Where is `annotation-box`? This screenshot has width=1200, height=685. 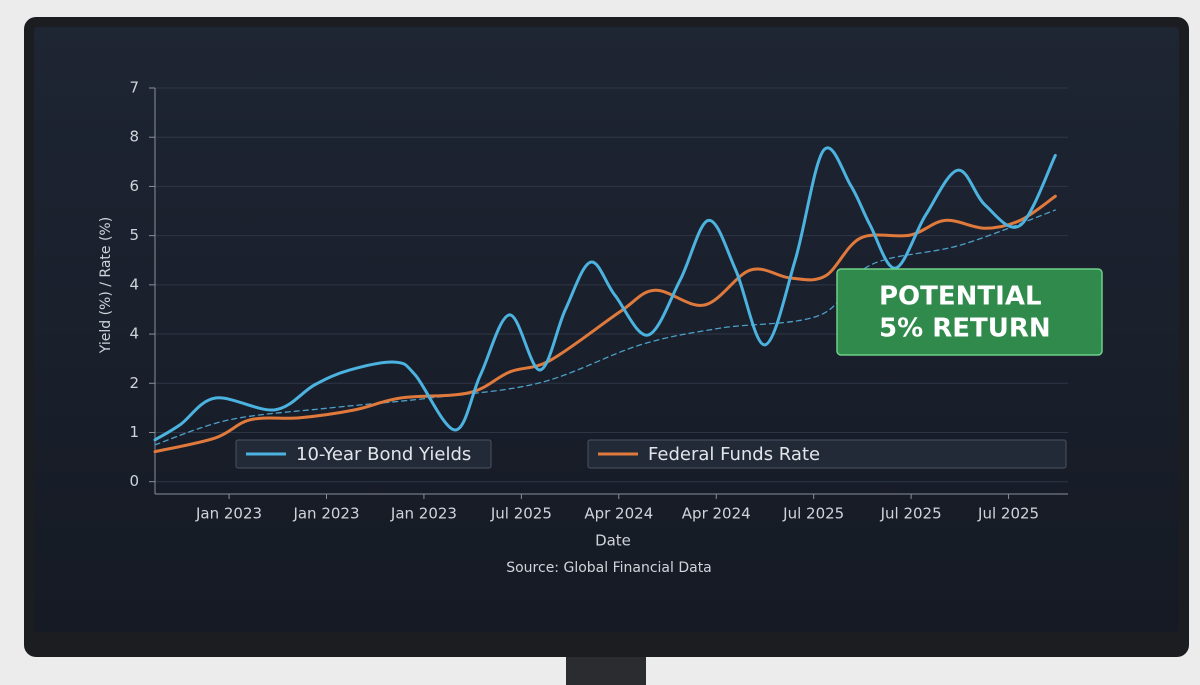 annotation-box is located at coordinates (969, 312).